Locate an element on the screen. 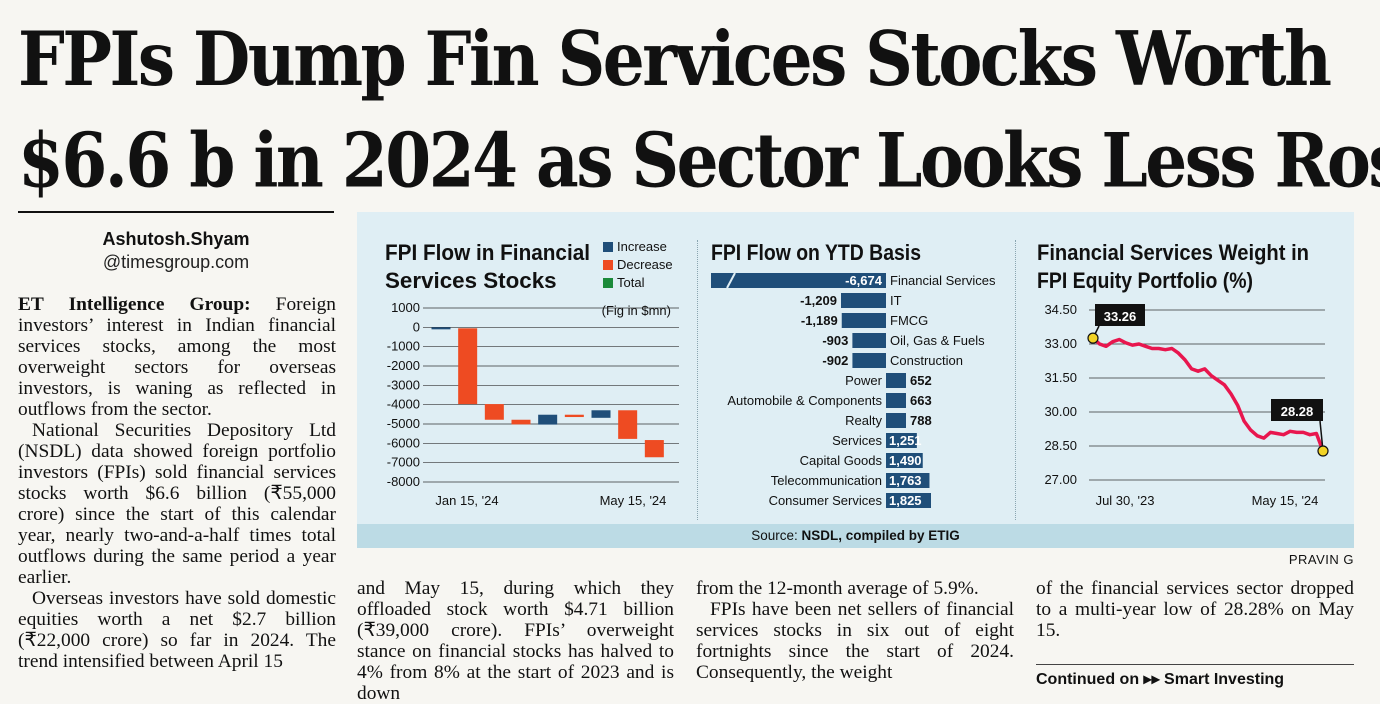 The height and width of the screenshot is (704, 1380). end-marker is located at coordinates (1323, 451).